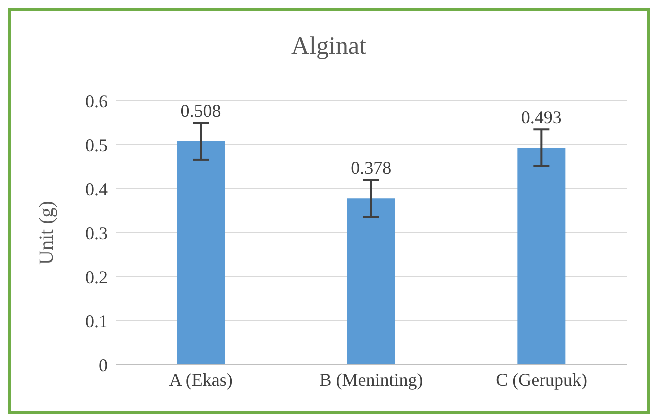 The image size is (655, 419). I want to click on y-tick-label: 0.4, so click(97, 189).